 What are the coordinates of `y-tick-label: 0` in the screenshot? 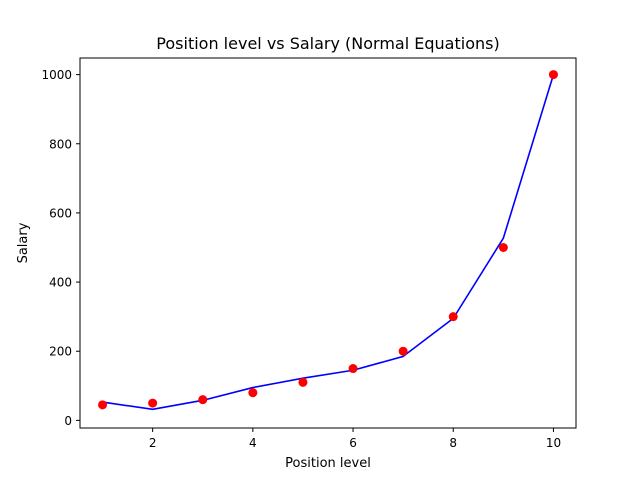 It's located at (68, 421).